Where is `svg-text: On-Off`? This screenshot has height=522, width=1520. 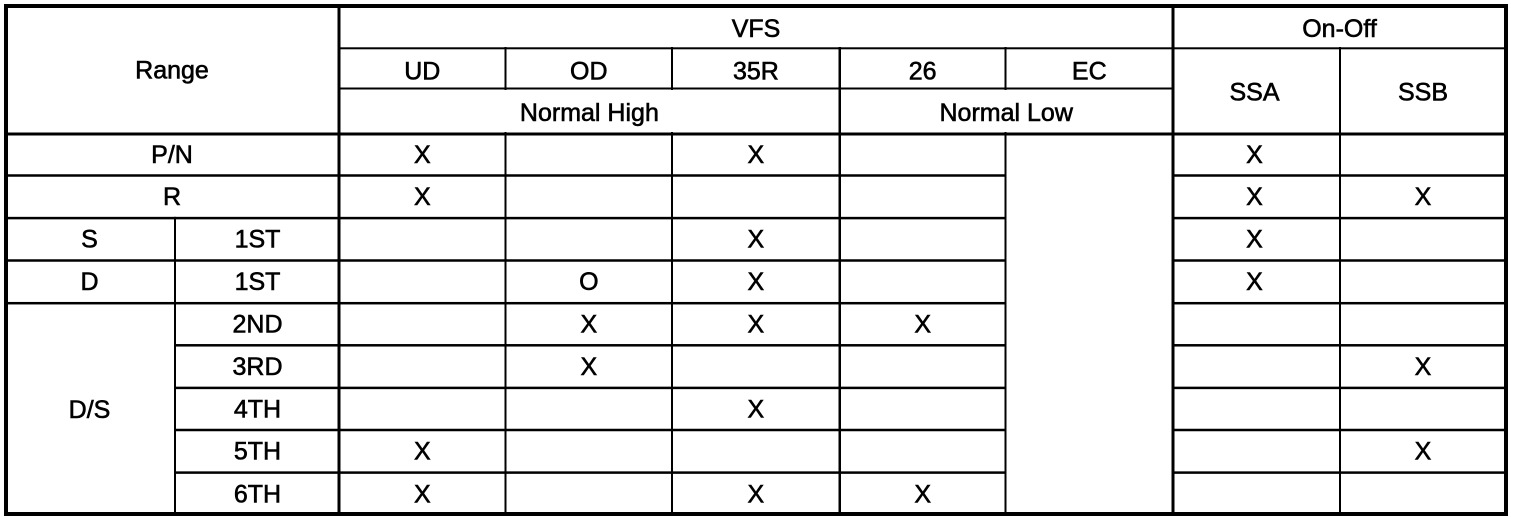 svg-text: On-Off is located at coordinates (1339, 29).